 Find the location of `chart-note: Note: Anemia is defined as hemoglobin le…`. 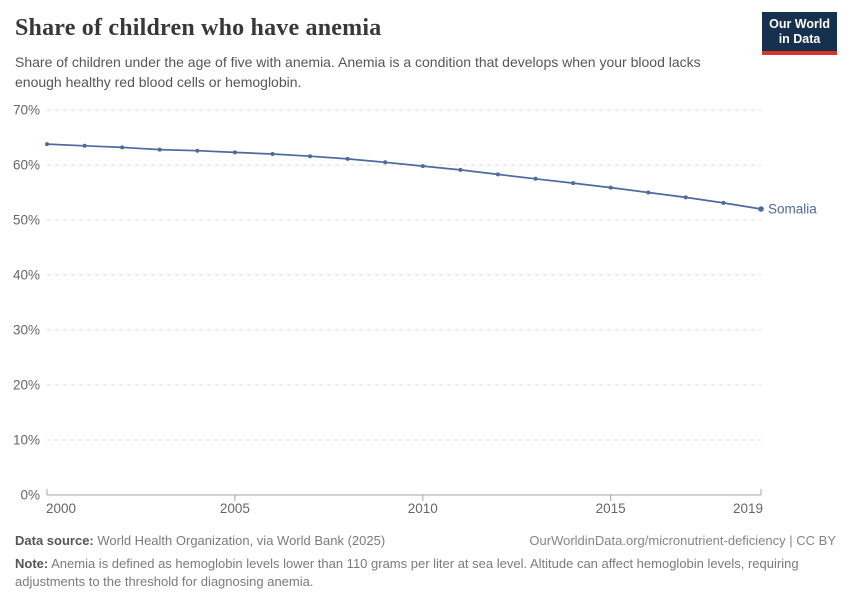

chart-note: Note: Anemia is defined as hemoglobin le… is located at coordinates (425, 573).